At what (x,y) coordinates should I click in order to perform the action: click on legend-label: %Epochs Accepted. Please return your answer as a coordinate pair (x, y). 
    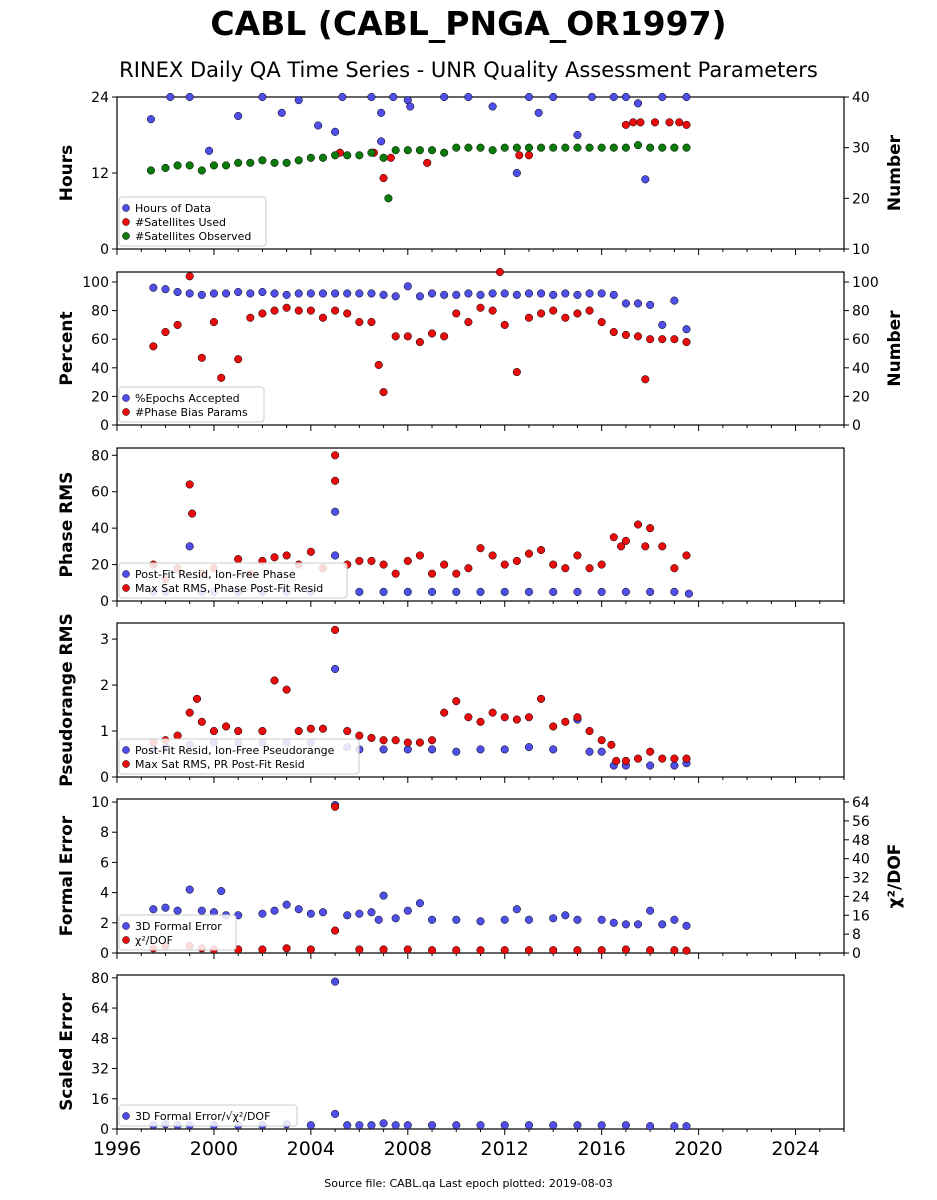
    Looking at the image, I should click on (187, 398).